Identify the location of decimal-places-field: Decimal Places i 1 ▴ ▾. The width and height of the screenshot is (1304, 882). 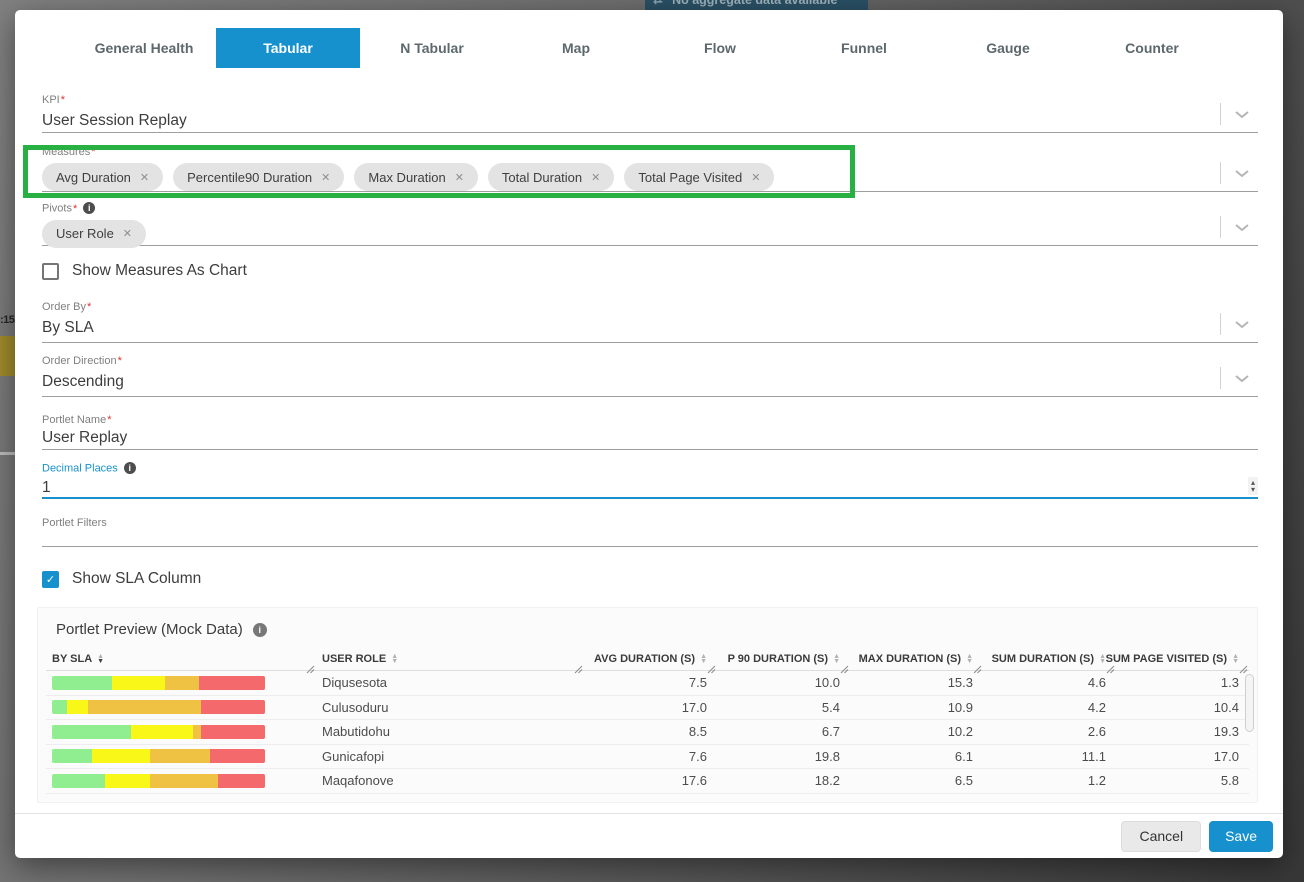
(650, 480).